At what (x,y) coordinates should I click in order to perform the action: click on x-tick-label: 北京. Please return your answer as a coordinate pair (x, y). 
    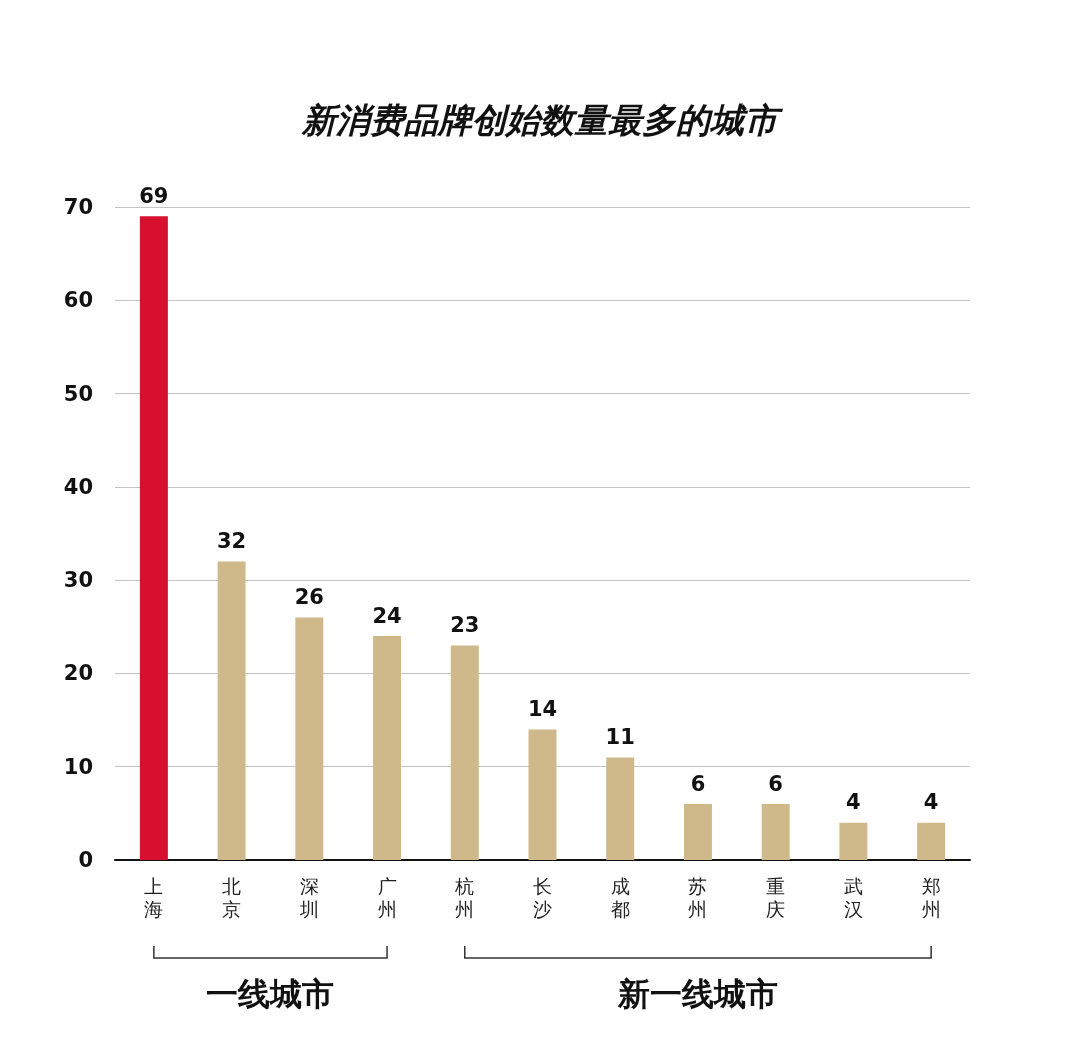
    Looking at the image, I should click on (232, 897).